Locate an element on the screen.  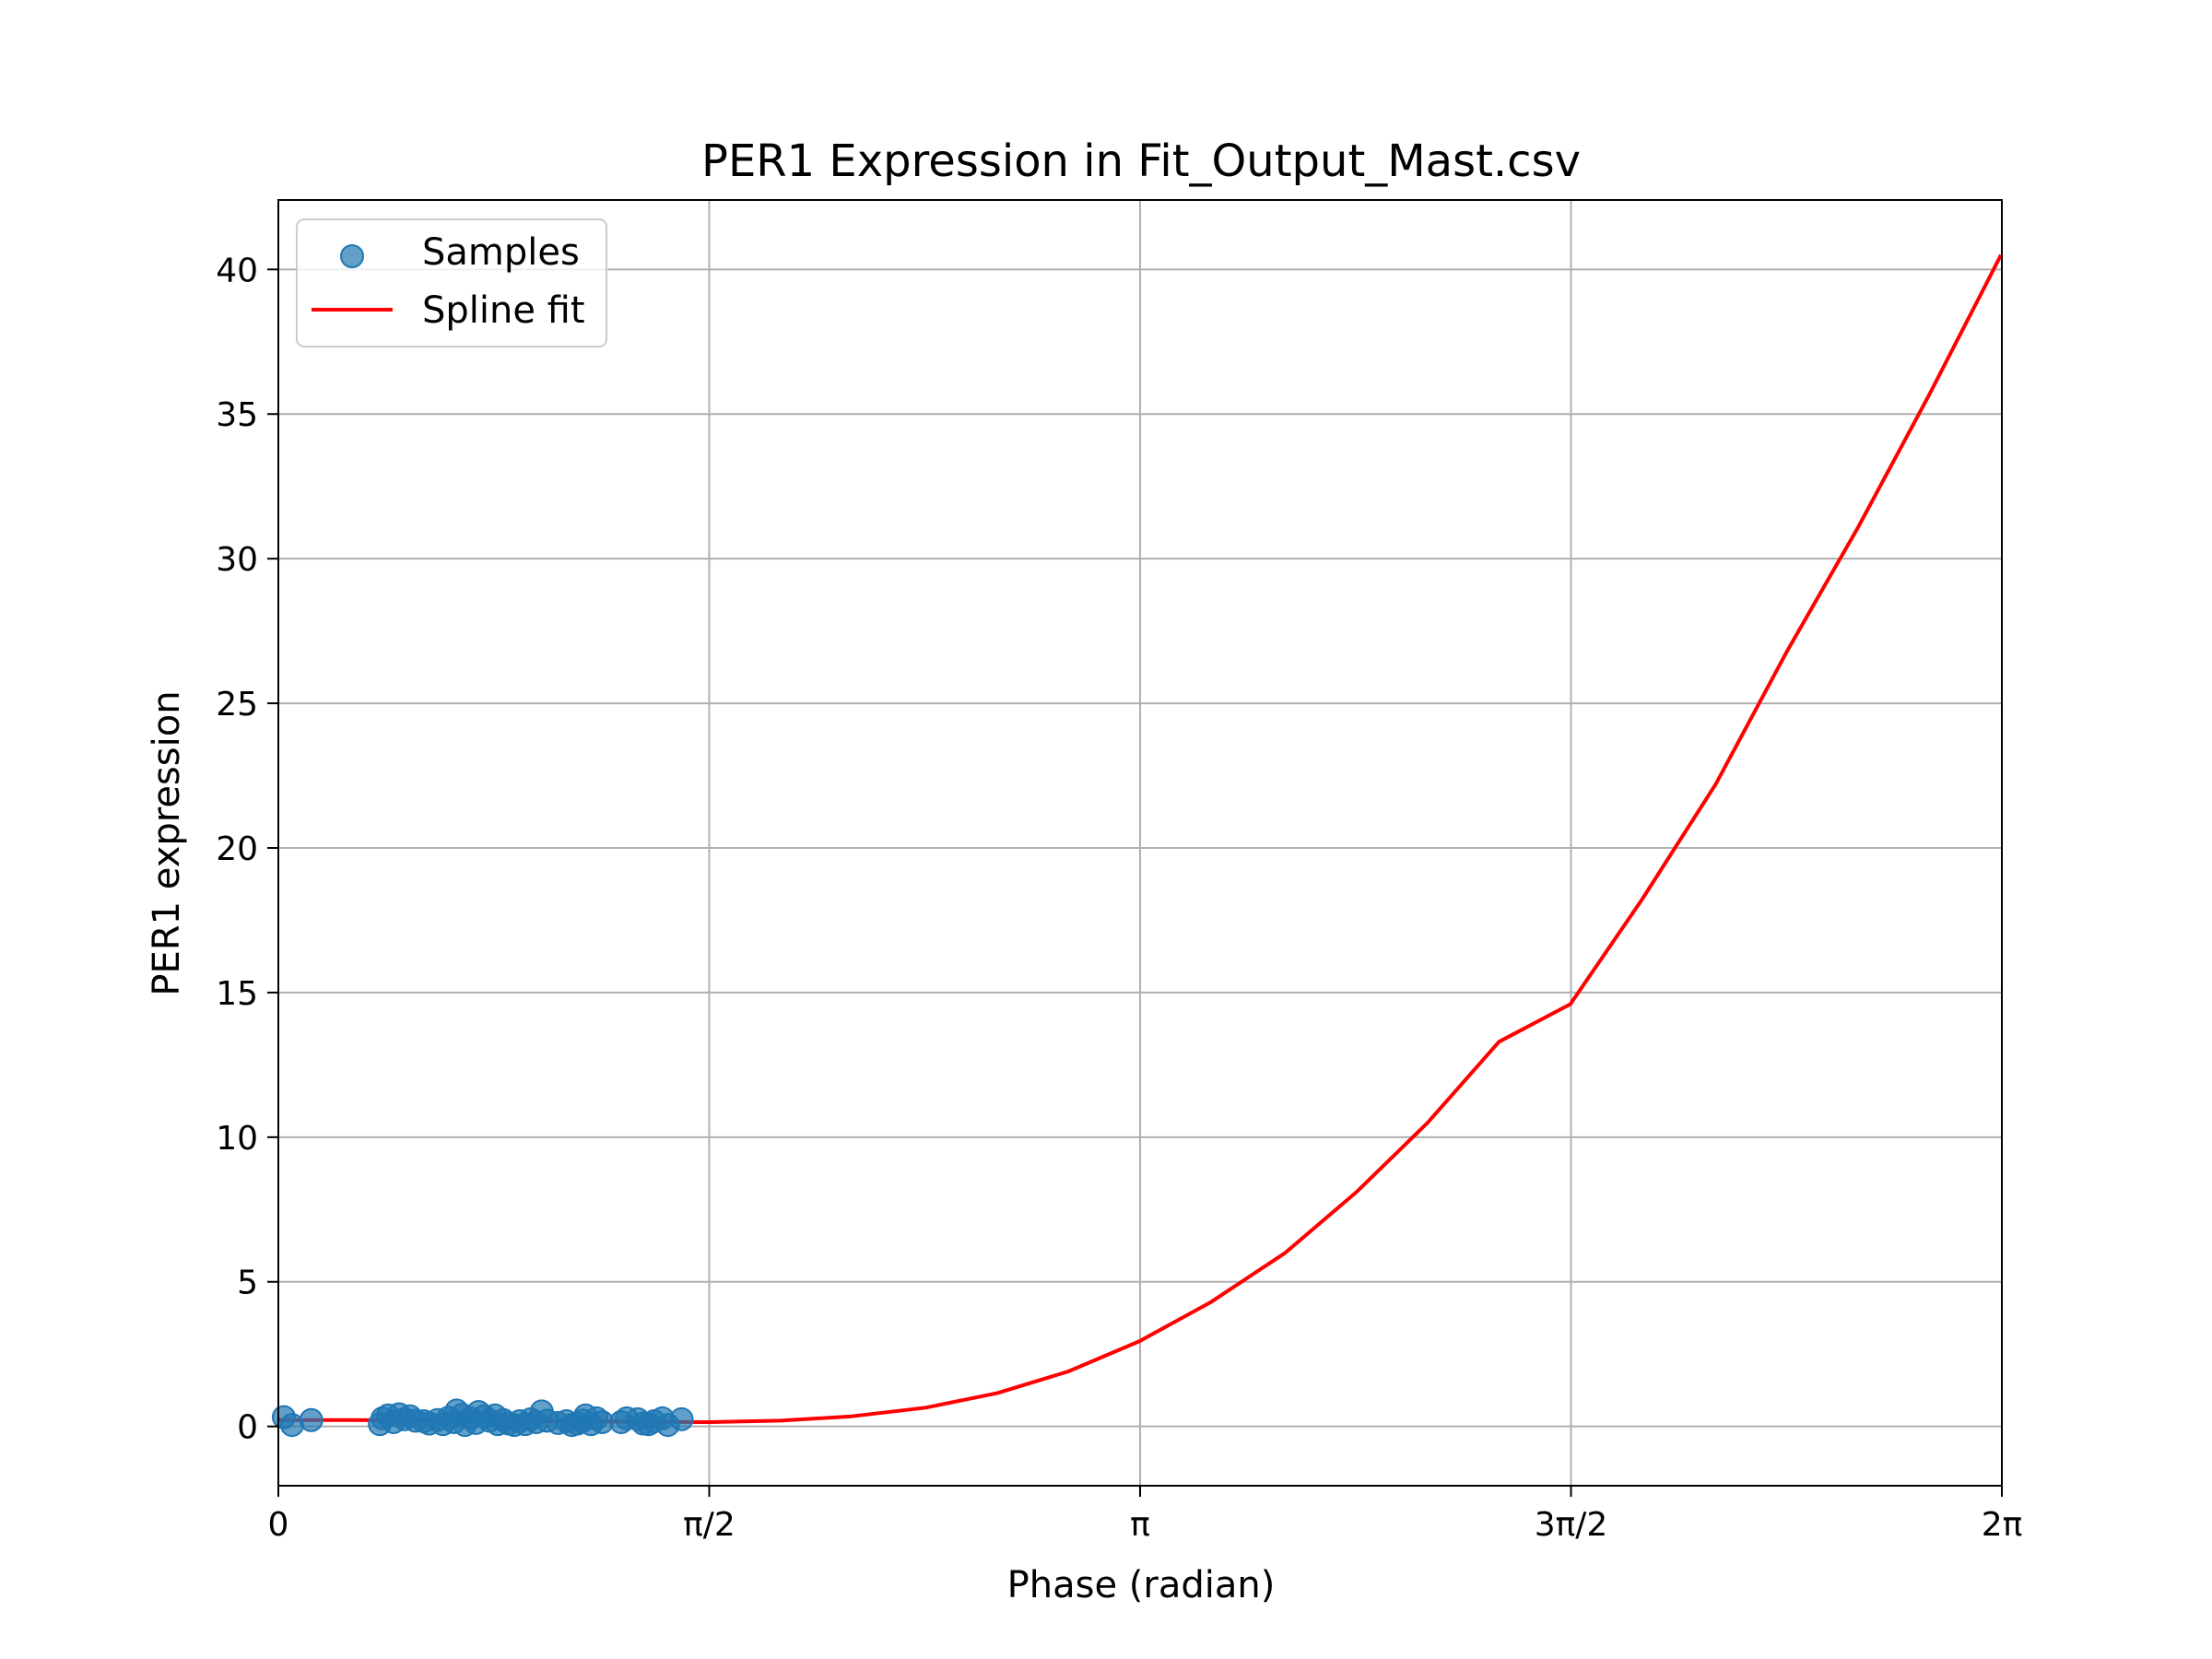
x-tick-label: π/2 is located at coordinates (709, 1525).